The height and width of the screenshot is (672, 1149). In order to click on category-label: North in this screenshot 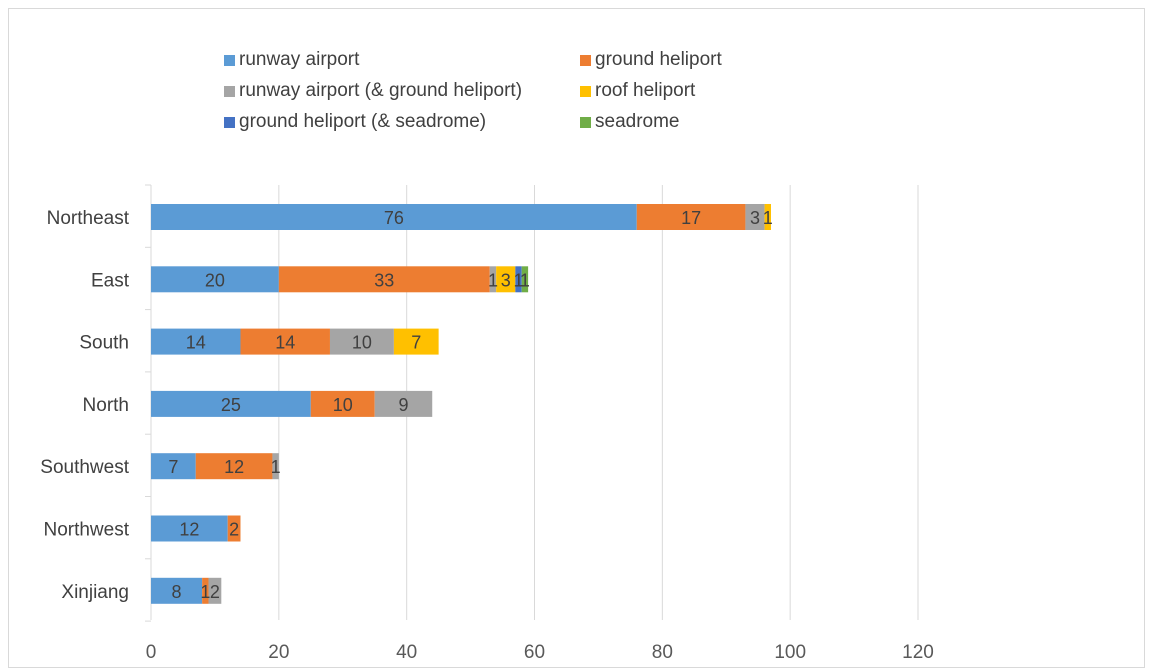, I will do `click(106, 405)`.